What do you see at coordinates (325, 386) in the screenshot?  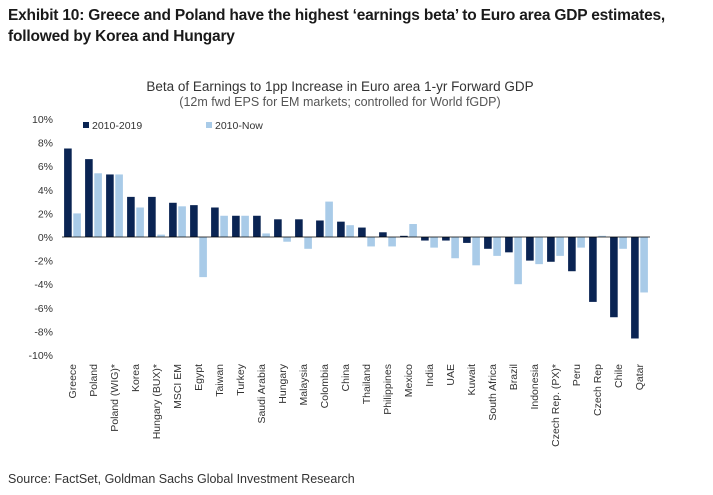 I see `x-tick-label: Colombia` at bounding box center [325, 386].